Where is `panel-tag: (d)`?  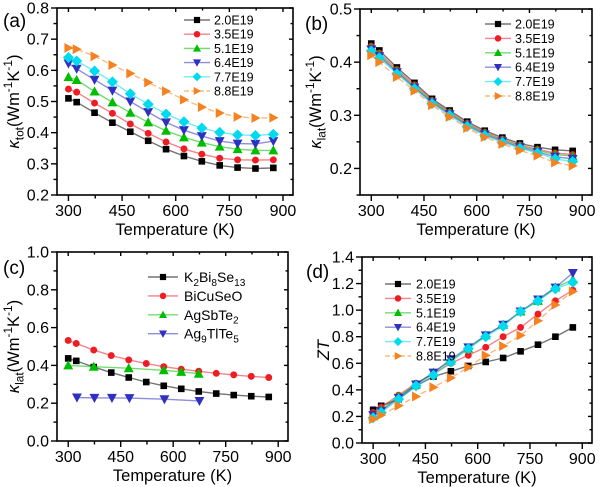
panel-tag: (d) is located at coordinates (317, 272).